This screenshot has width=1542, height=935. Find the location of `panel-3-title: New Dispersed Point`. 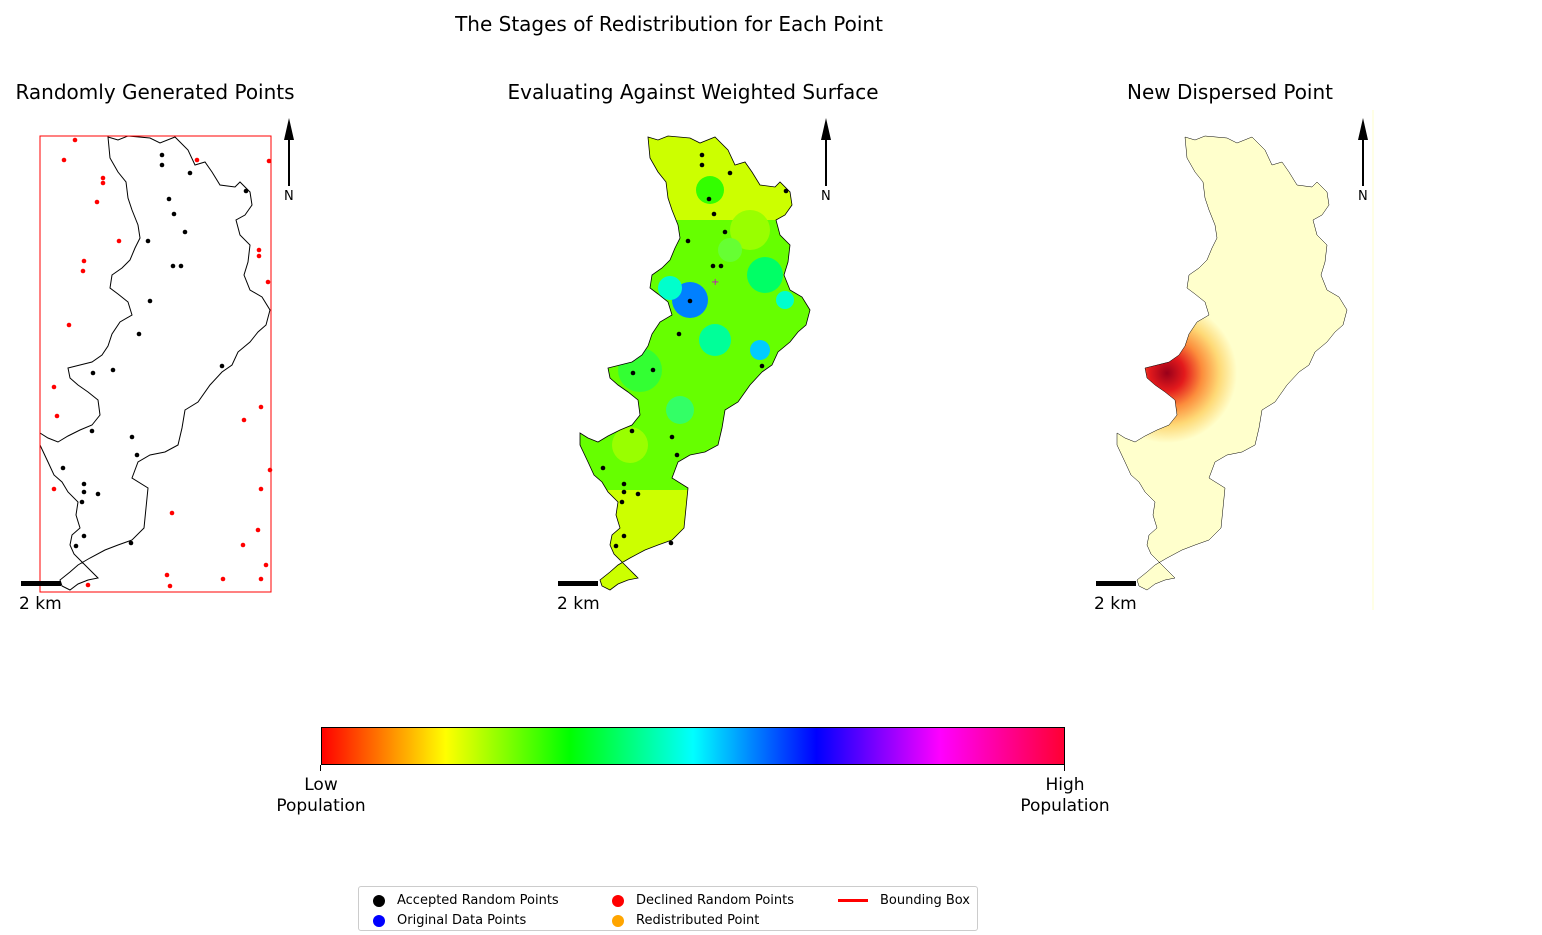

panel-3-title: New Dispersed Point is located at coordinates (1229, 92).